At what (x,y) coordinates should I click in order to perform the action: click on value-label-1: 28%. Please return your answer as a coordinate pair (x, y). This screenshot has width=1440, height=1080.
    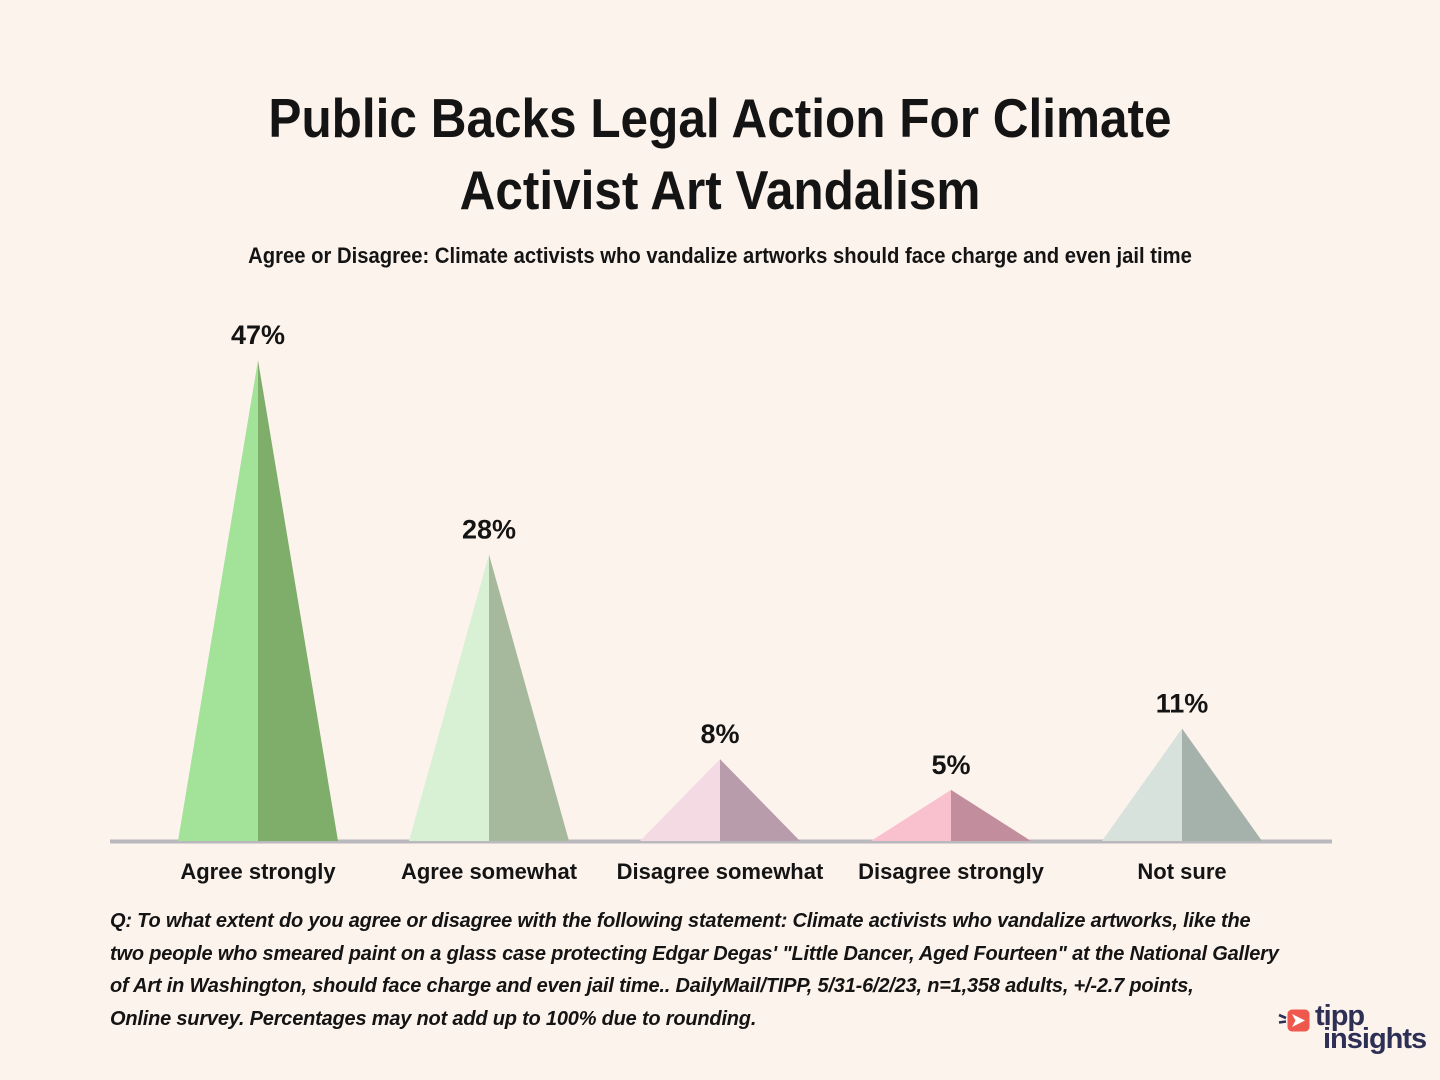
    Looking at the image, I should click on (489, 530).